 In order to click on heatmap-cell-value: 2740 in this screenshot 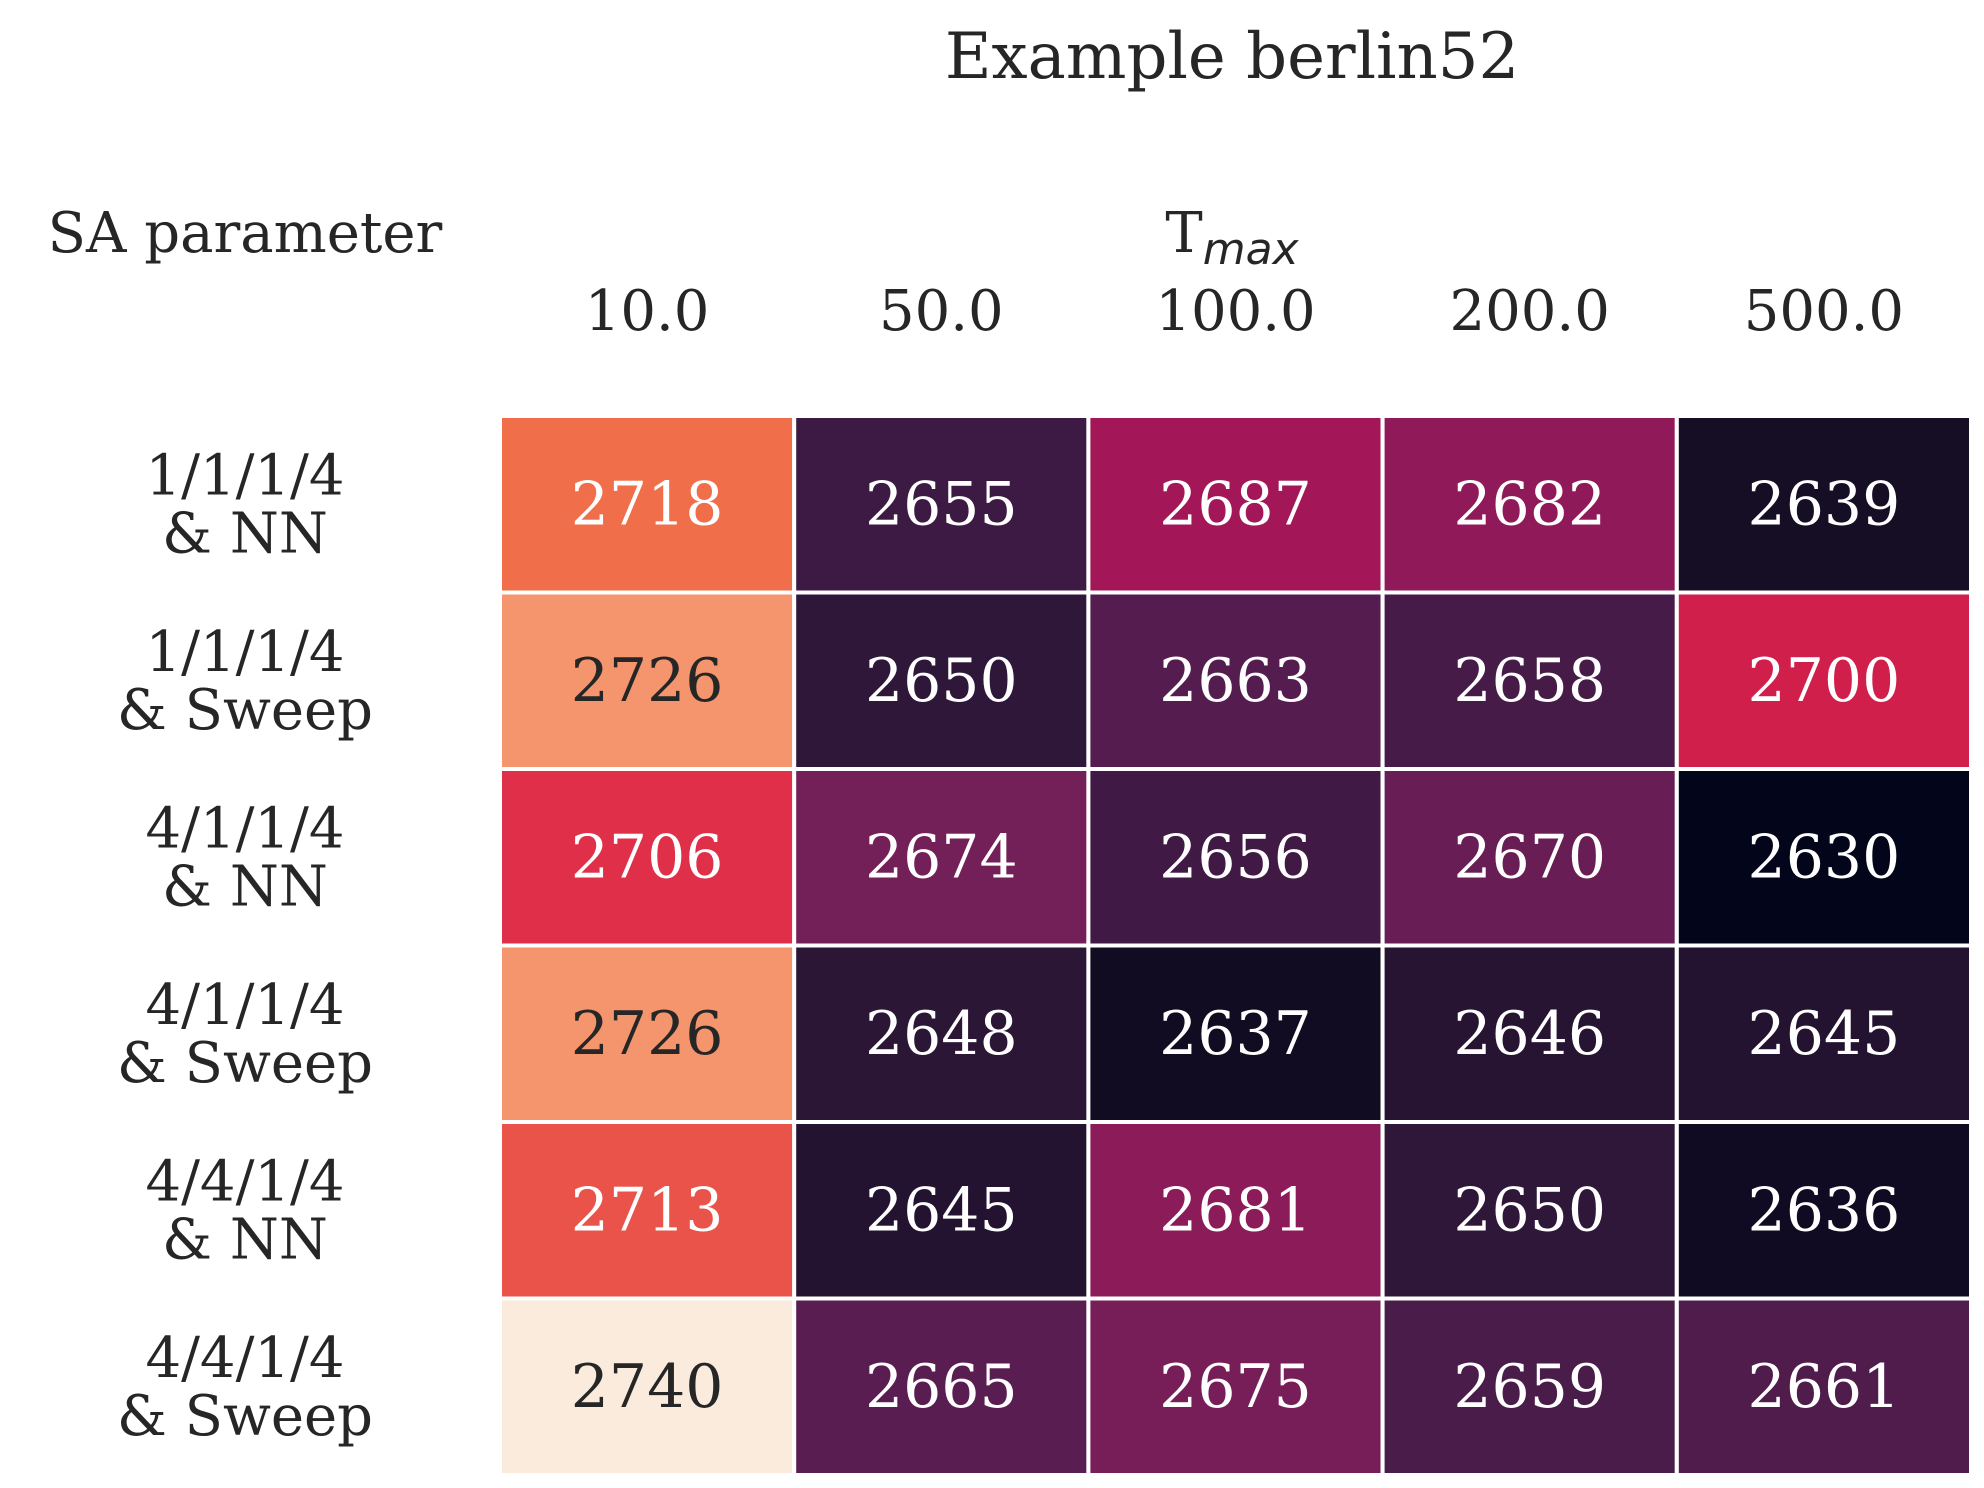, I will do `click(647, 1387)`.